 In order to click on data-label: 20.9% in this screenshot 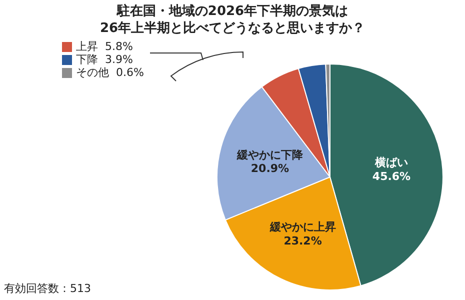, I will do `click(270, 169)`.